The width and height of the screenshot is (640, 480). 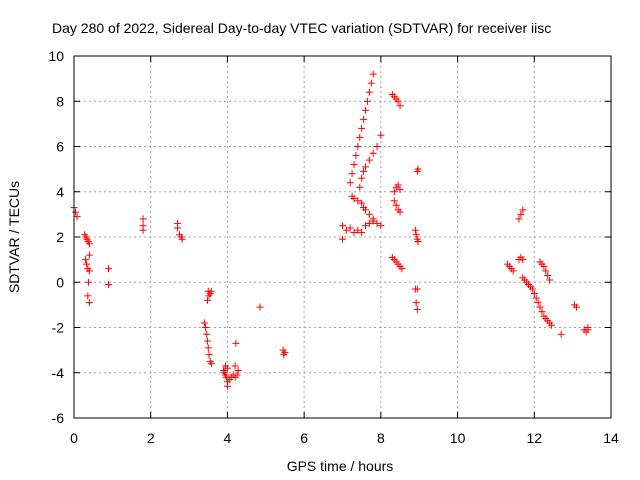 I want to click on y-tick-label: 0, so click(x=60, y=282).